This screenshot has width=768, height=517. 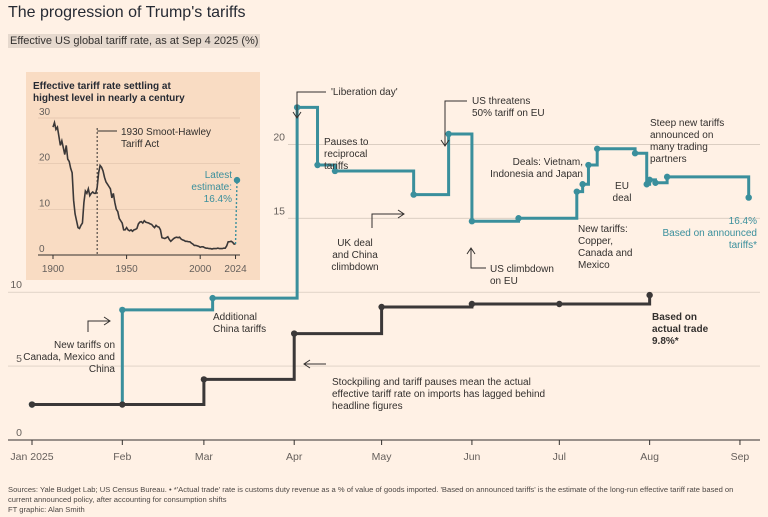 What do you see at coordinates (668, 159) in the screenshot?
I see `annotation-line: partners` at bounding box center [668, 159].